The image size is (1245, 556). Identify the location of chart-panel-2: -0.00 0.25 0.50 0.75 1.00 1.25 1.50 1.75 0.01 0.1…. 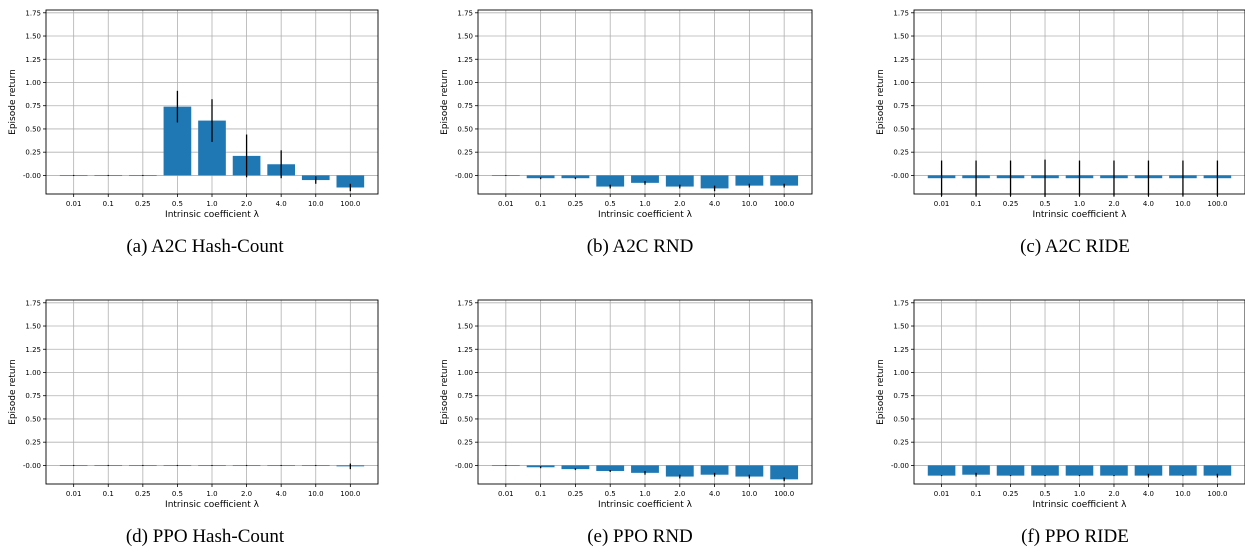
(1060, 133).